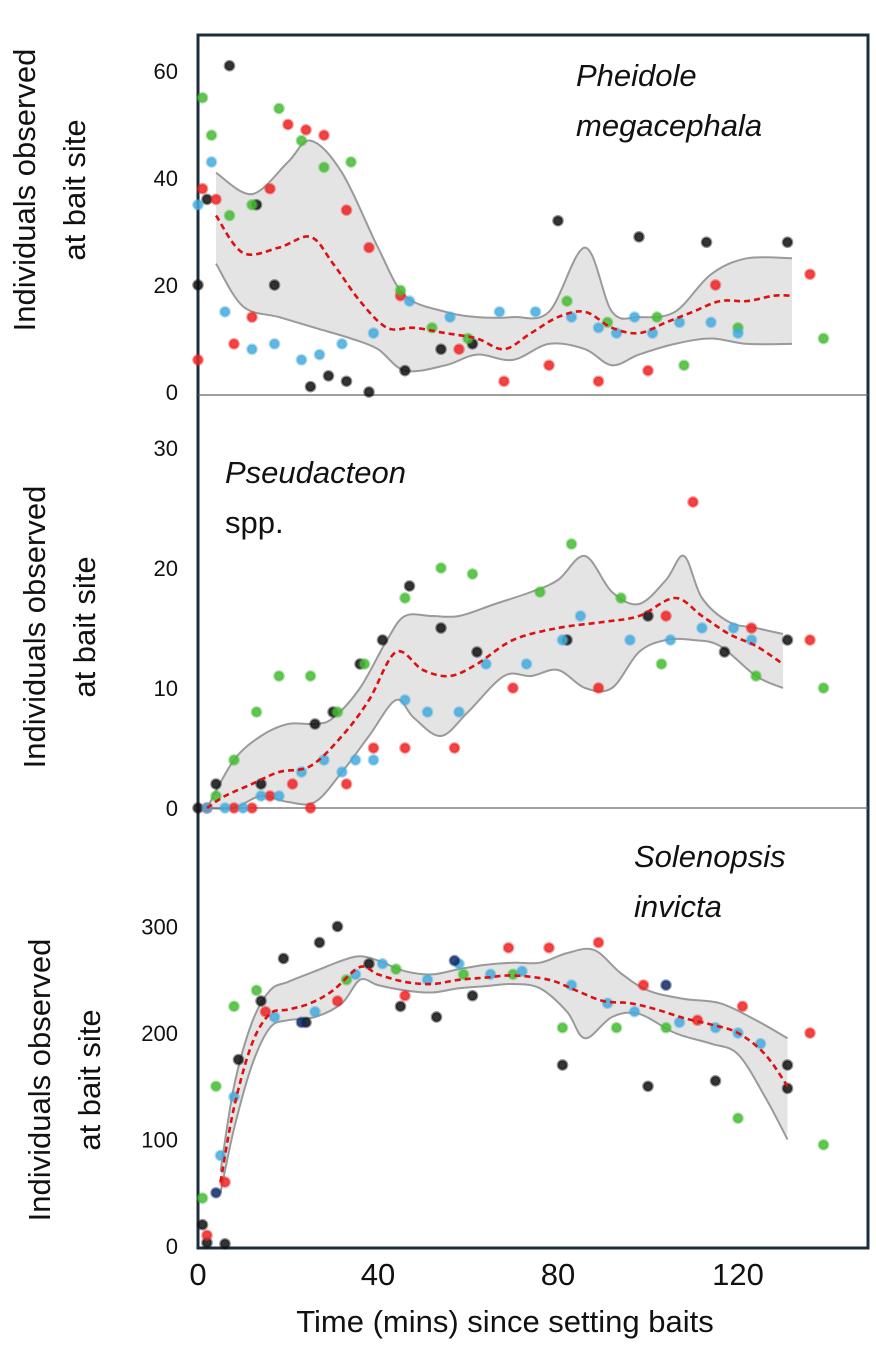  What do you see at coordinates (504, 1321) in the screenshot?
I see `x-axis-label: Time (mins) since setting baits` at bounding box center [504, 1321].